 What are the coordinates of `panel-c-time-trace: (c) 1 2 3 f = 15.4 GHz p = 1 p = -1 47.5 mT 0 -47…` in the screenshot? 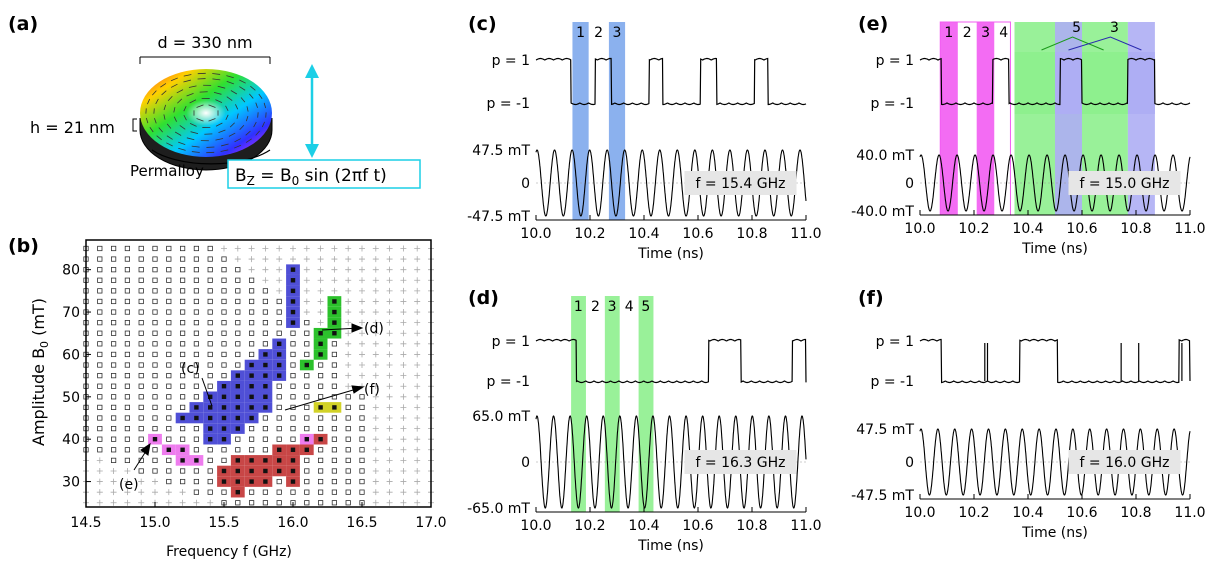 It's located at (644, 137).